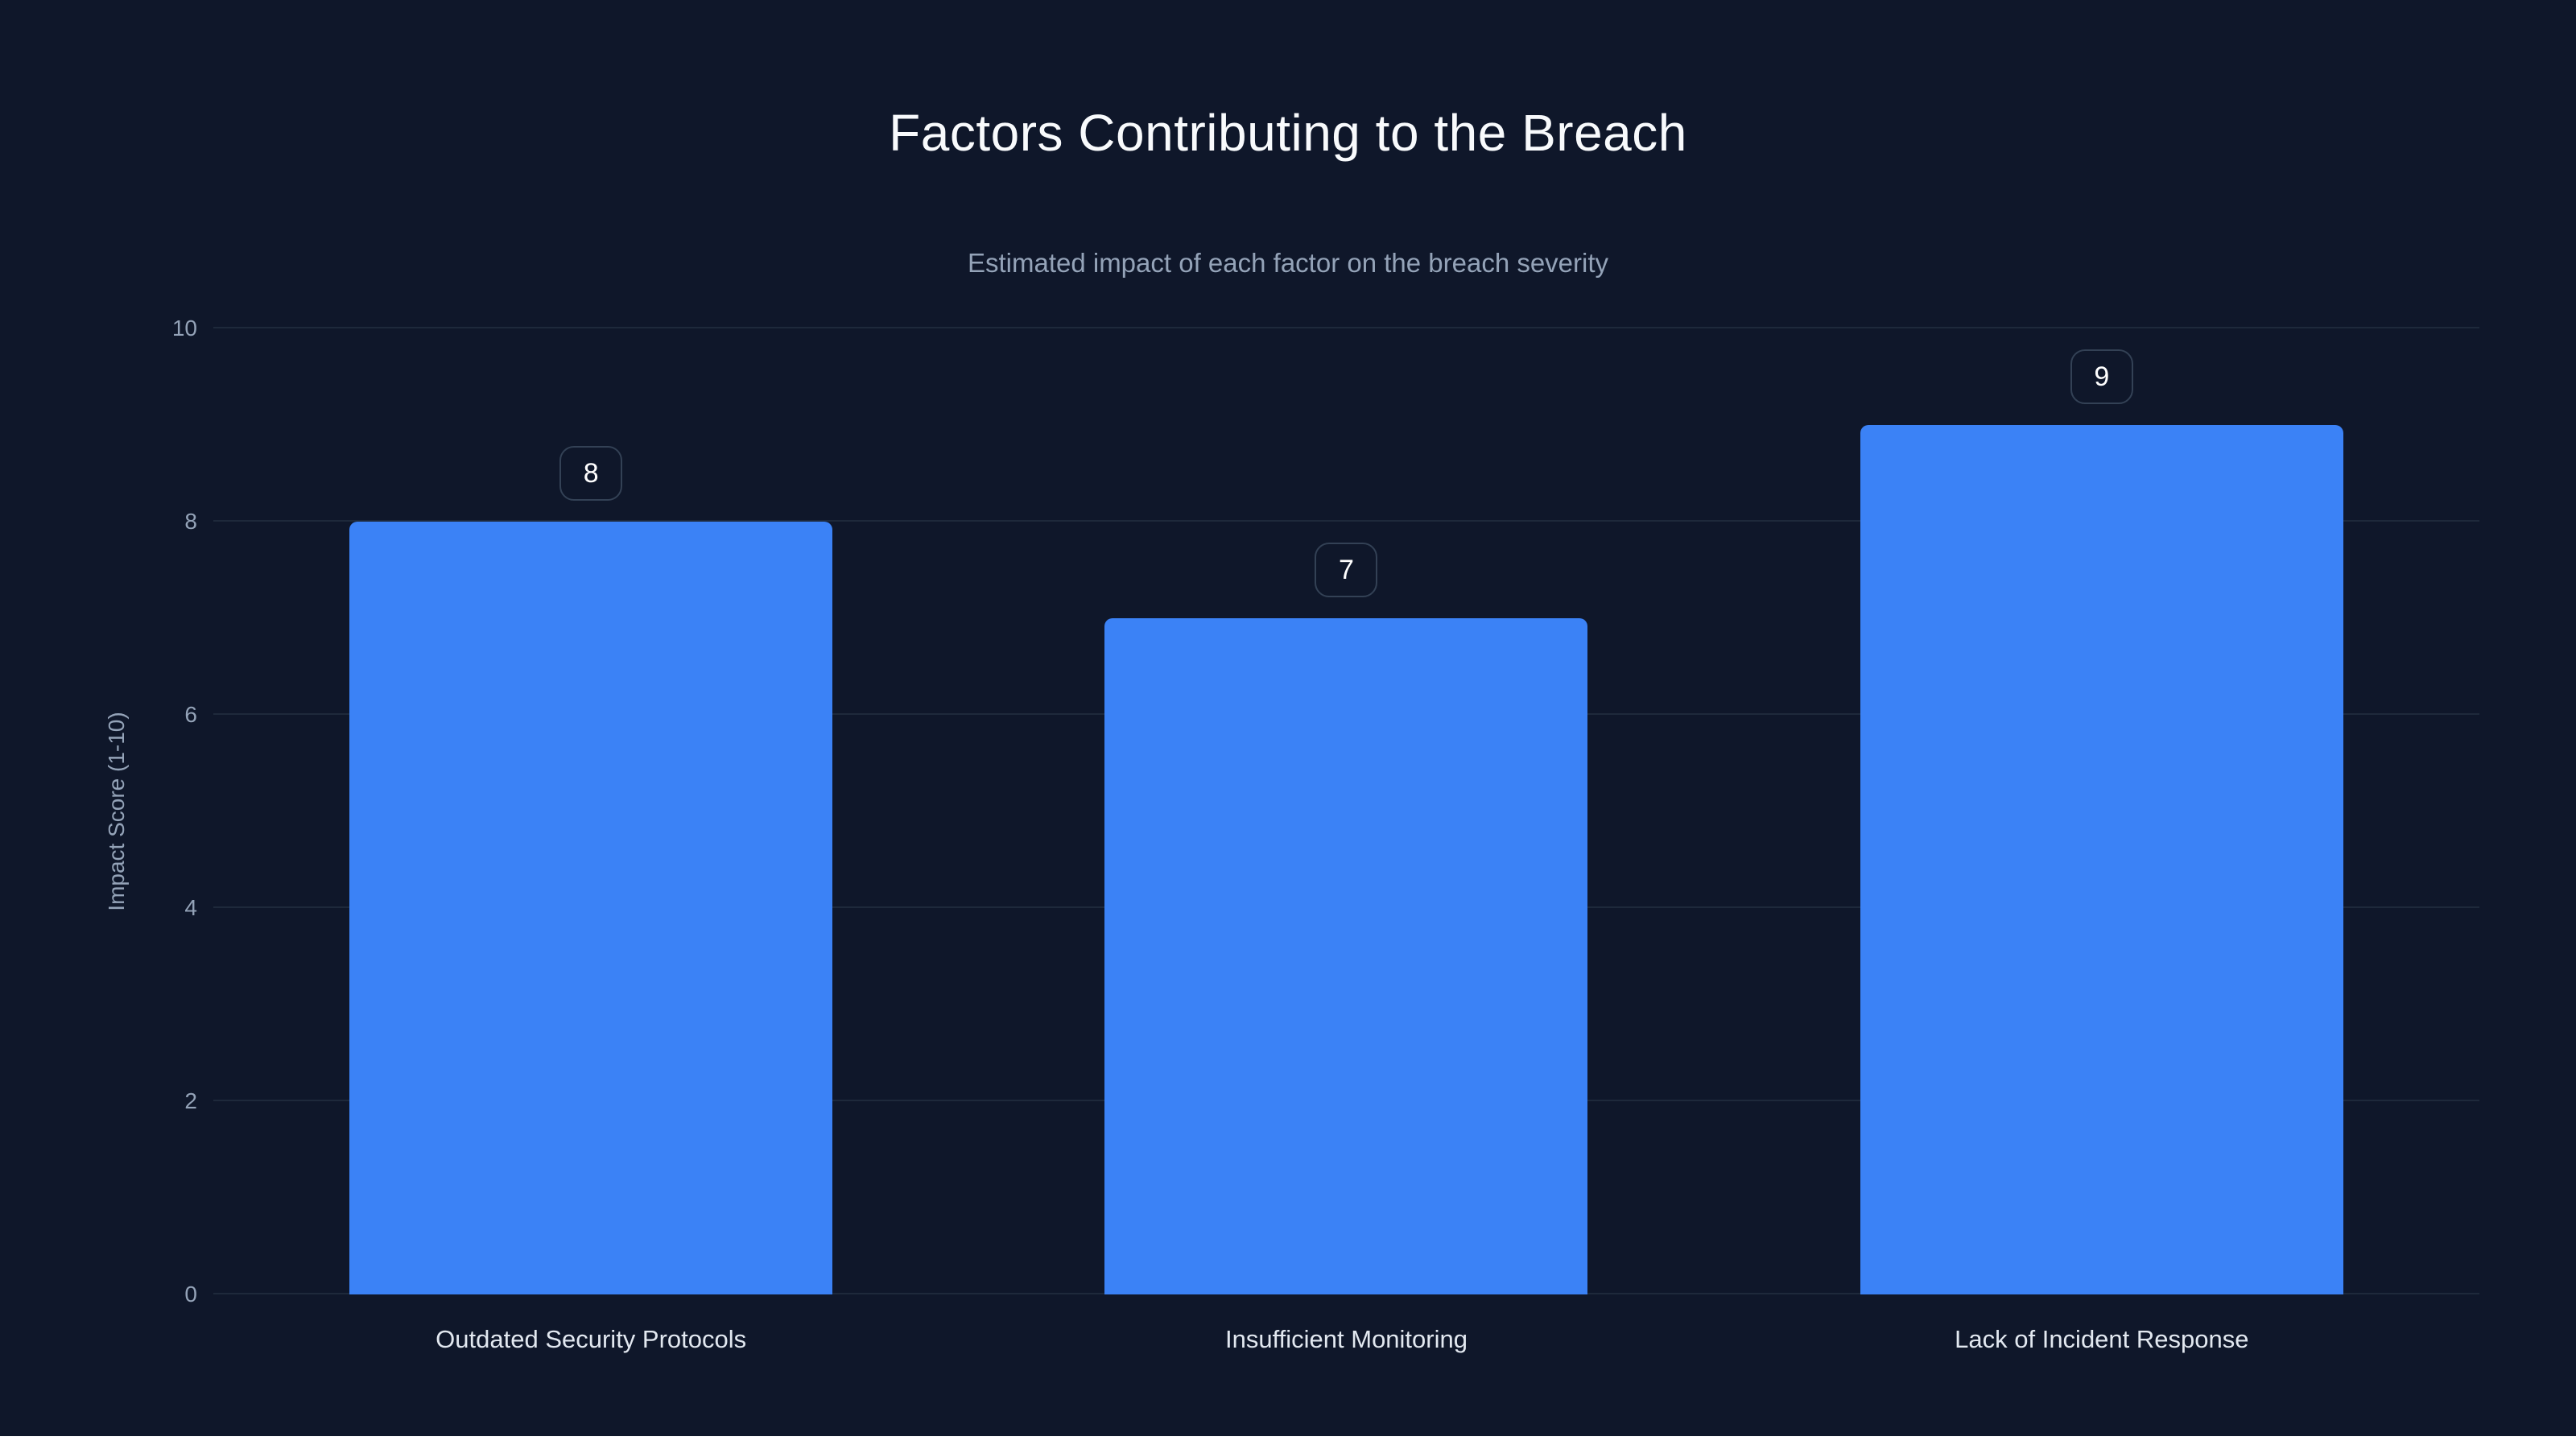 This screenshot has width=2576, height=1449. I want to click on y-tick-label: 4, so click(190, 907).